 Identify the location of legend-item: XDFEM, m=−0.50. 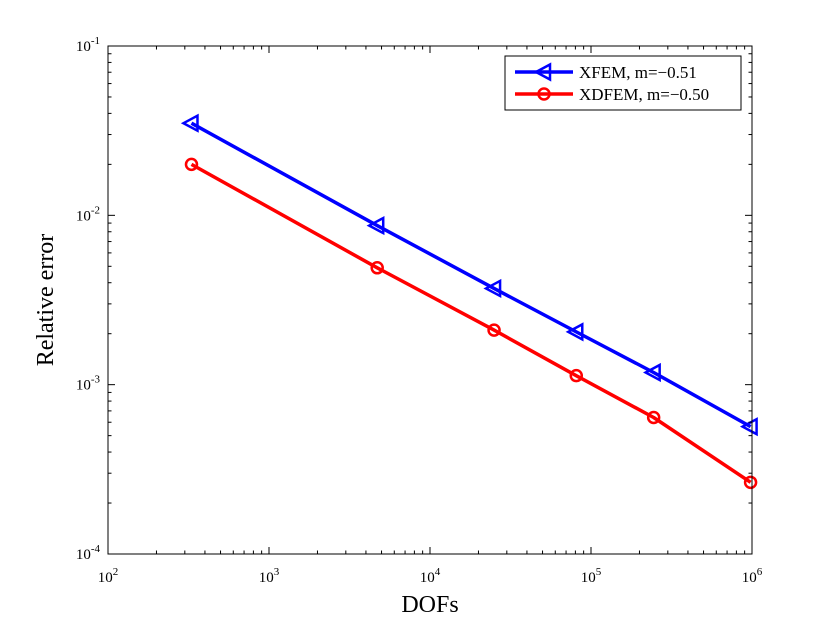
(612, 94).